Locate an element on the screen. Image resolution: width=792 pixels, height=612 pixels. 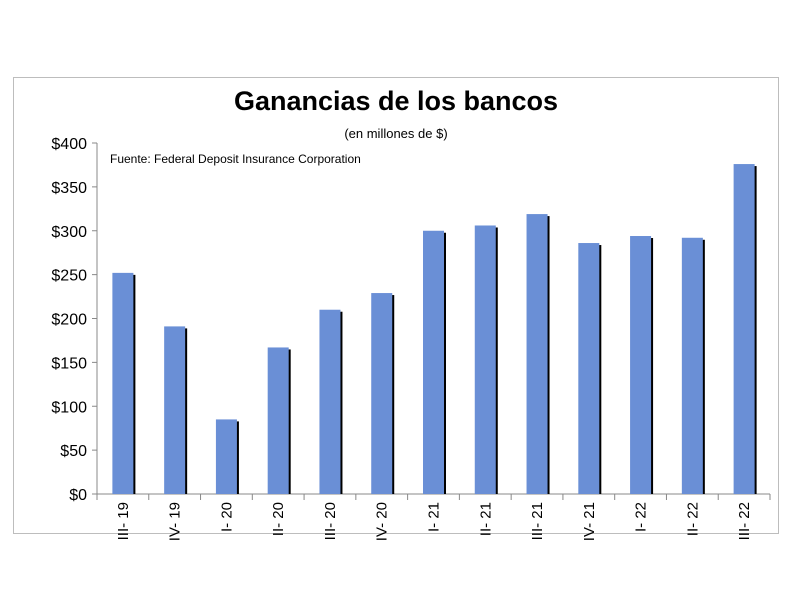
x-category-label: III- 21 is located at coordinates (537, 521).